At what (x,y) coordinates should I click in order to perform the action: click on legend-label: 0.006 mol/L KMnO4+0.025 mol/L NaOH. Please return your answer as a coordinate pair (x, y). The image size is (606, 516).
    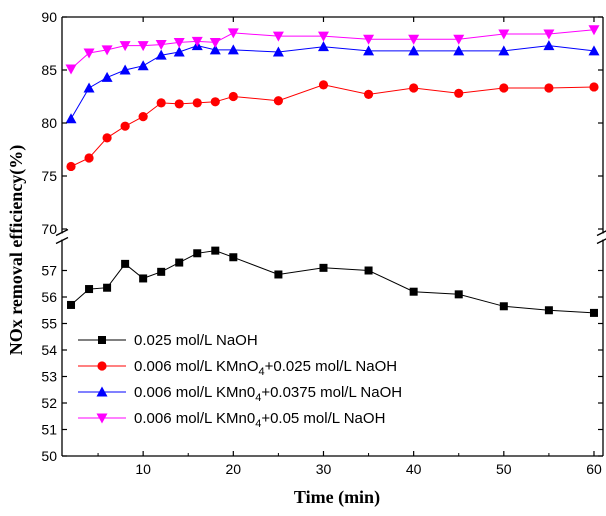
    Looking at the image, I should click on (265, 368).